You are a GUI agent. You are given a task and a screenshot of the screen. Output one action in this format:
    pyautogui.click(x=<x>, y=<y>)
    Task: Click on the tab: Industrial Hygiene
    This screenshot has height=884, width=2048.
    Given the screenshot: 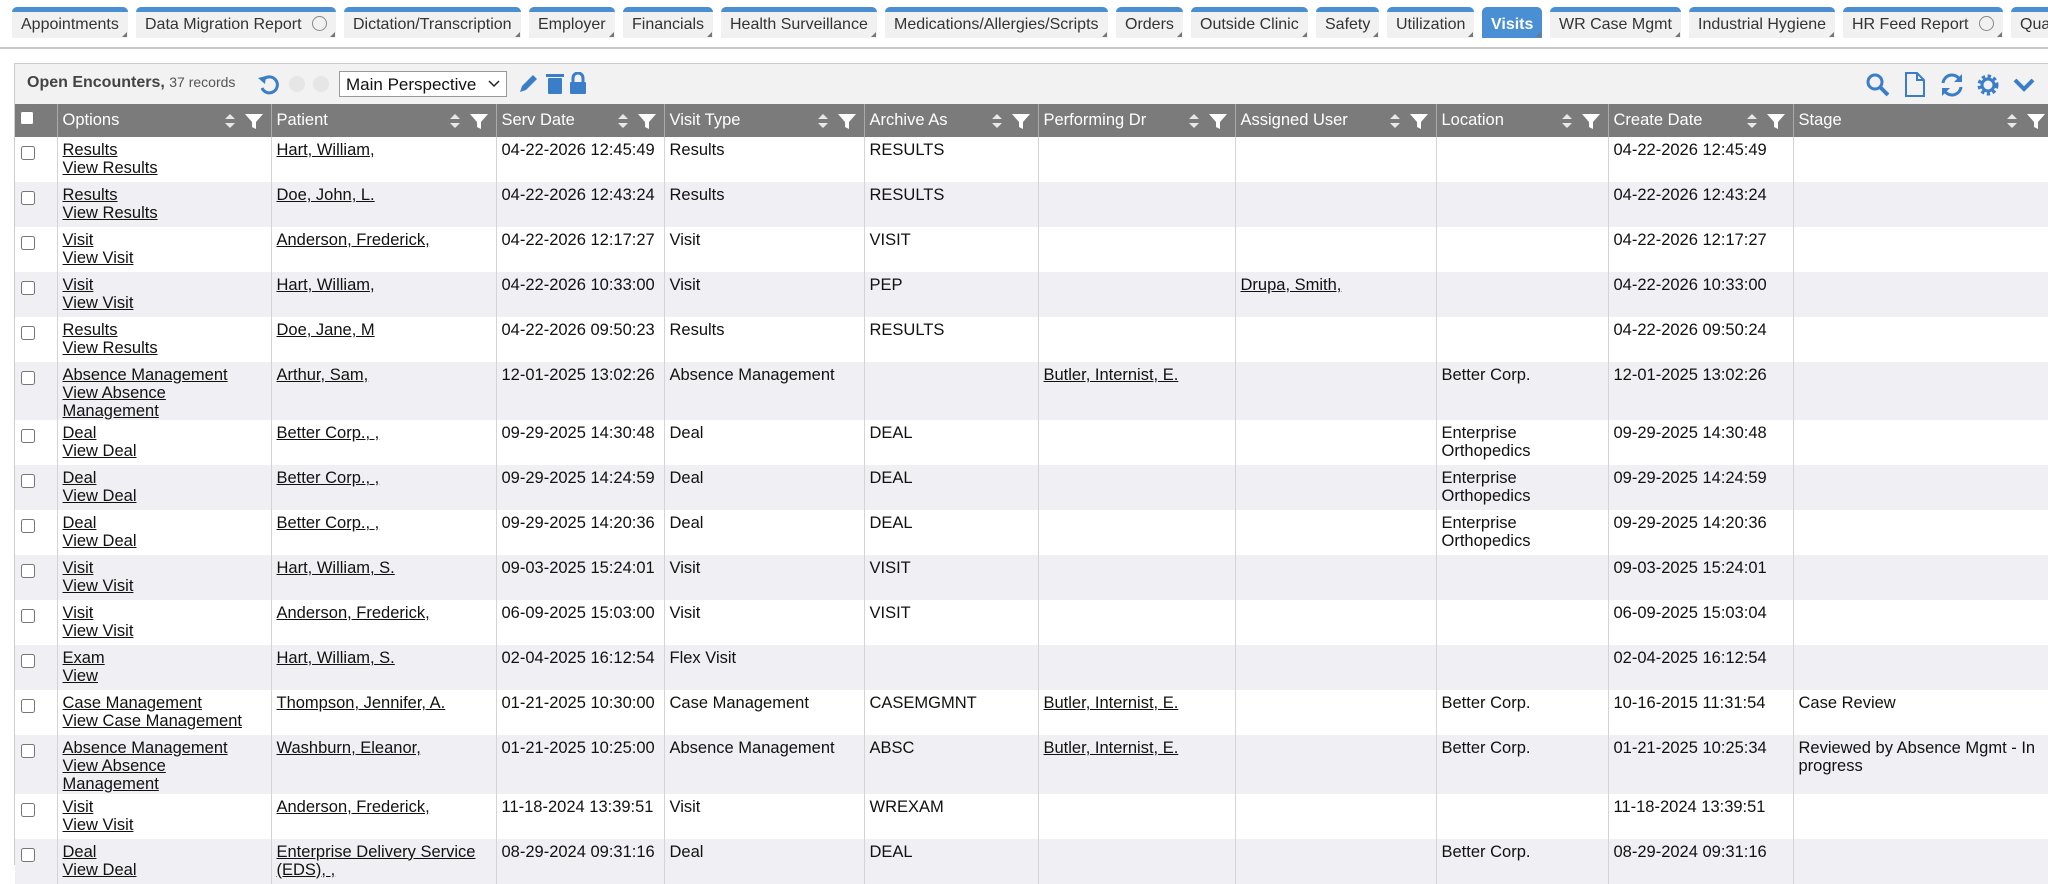 What is the action you would take?
    pyautogui.click(x=1762, y=22)
    